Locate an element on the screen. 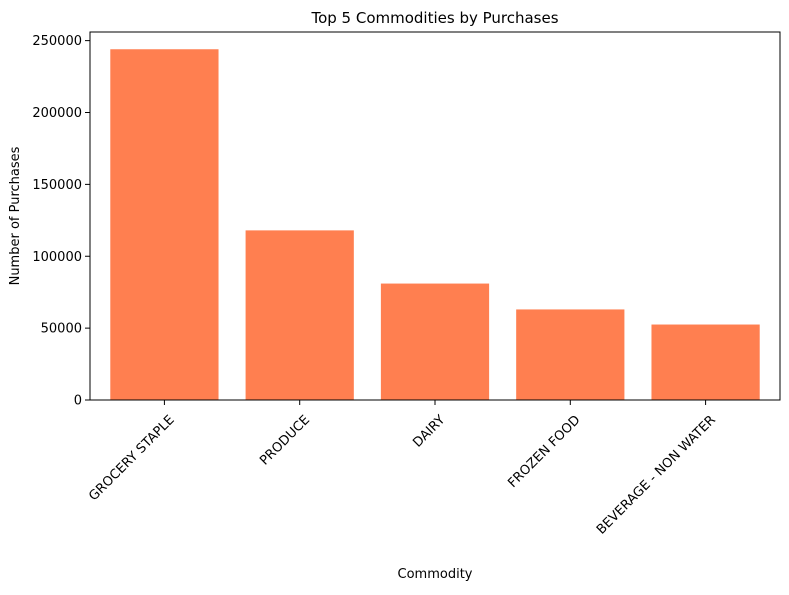  x-tick-label: FROZEN FOOD is located at coordinates (544, 452).